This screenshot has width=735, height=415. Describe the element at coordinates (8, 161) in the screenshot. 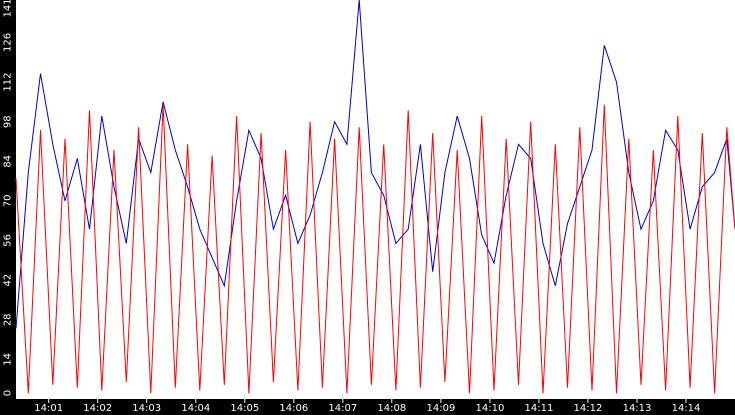

I see `y-tick-label: 84` at that location.